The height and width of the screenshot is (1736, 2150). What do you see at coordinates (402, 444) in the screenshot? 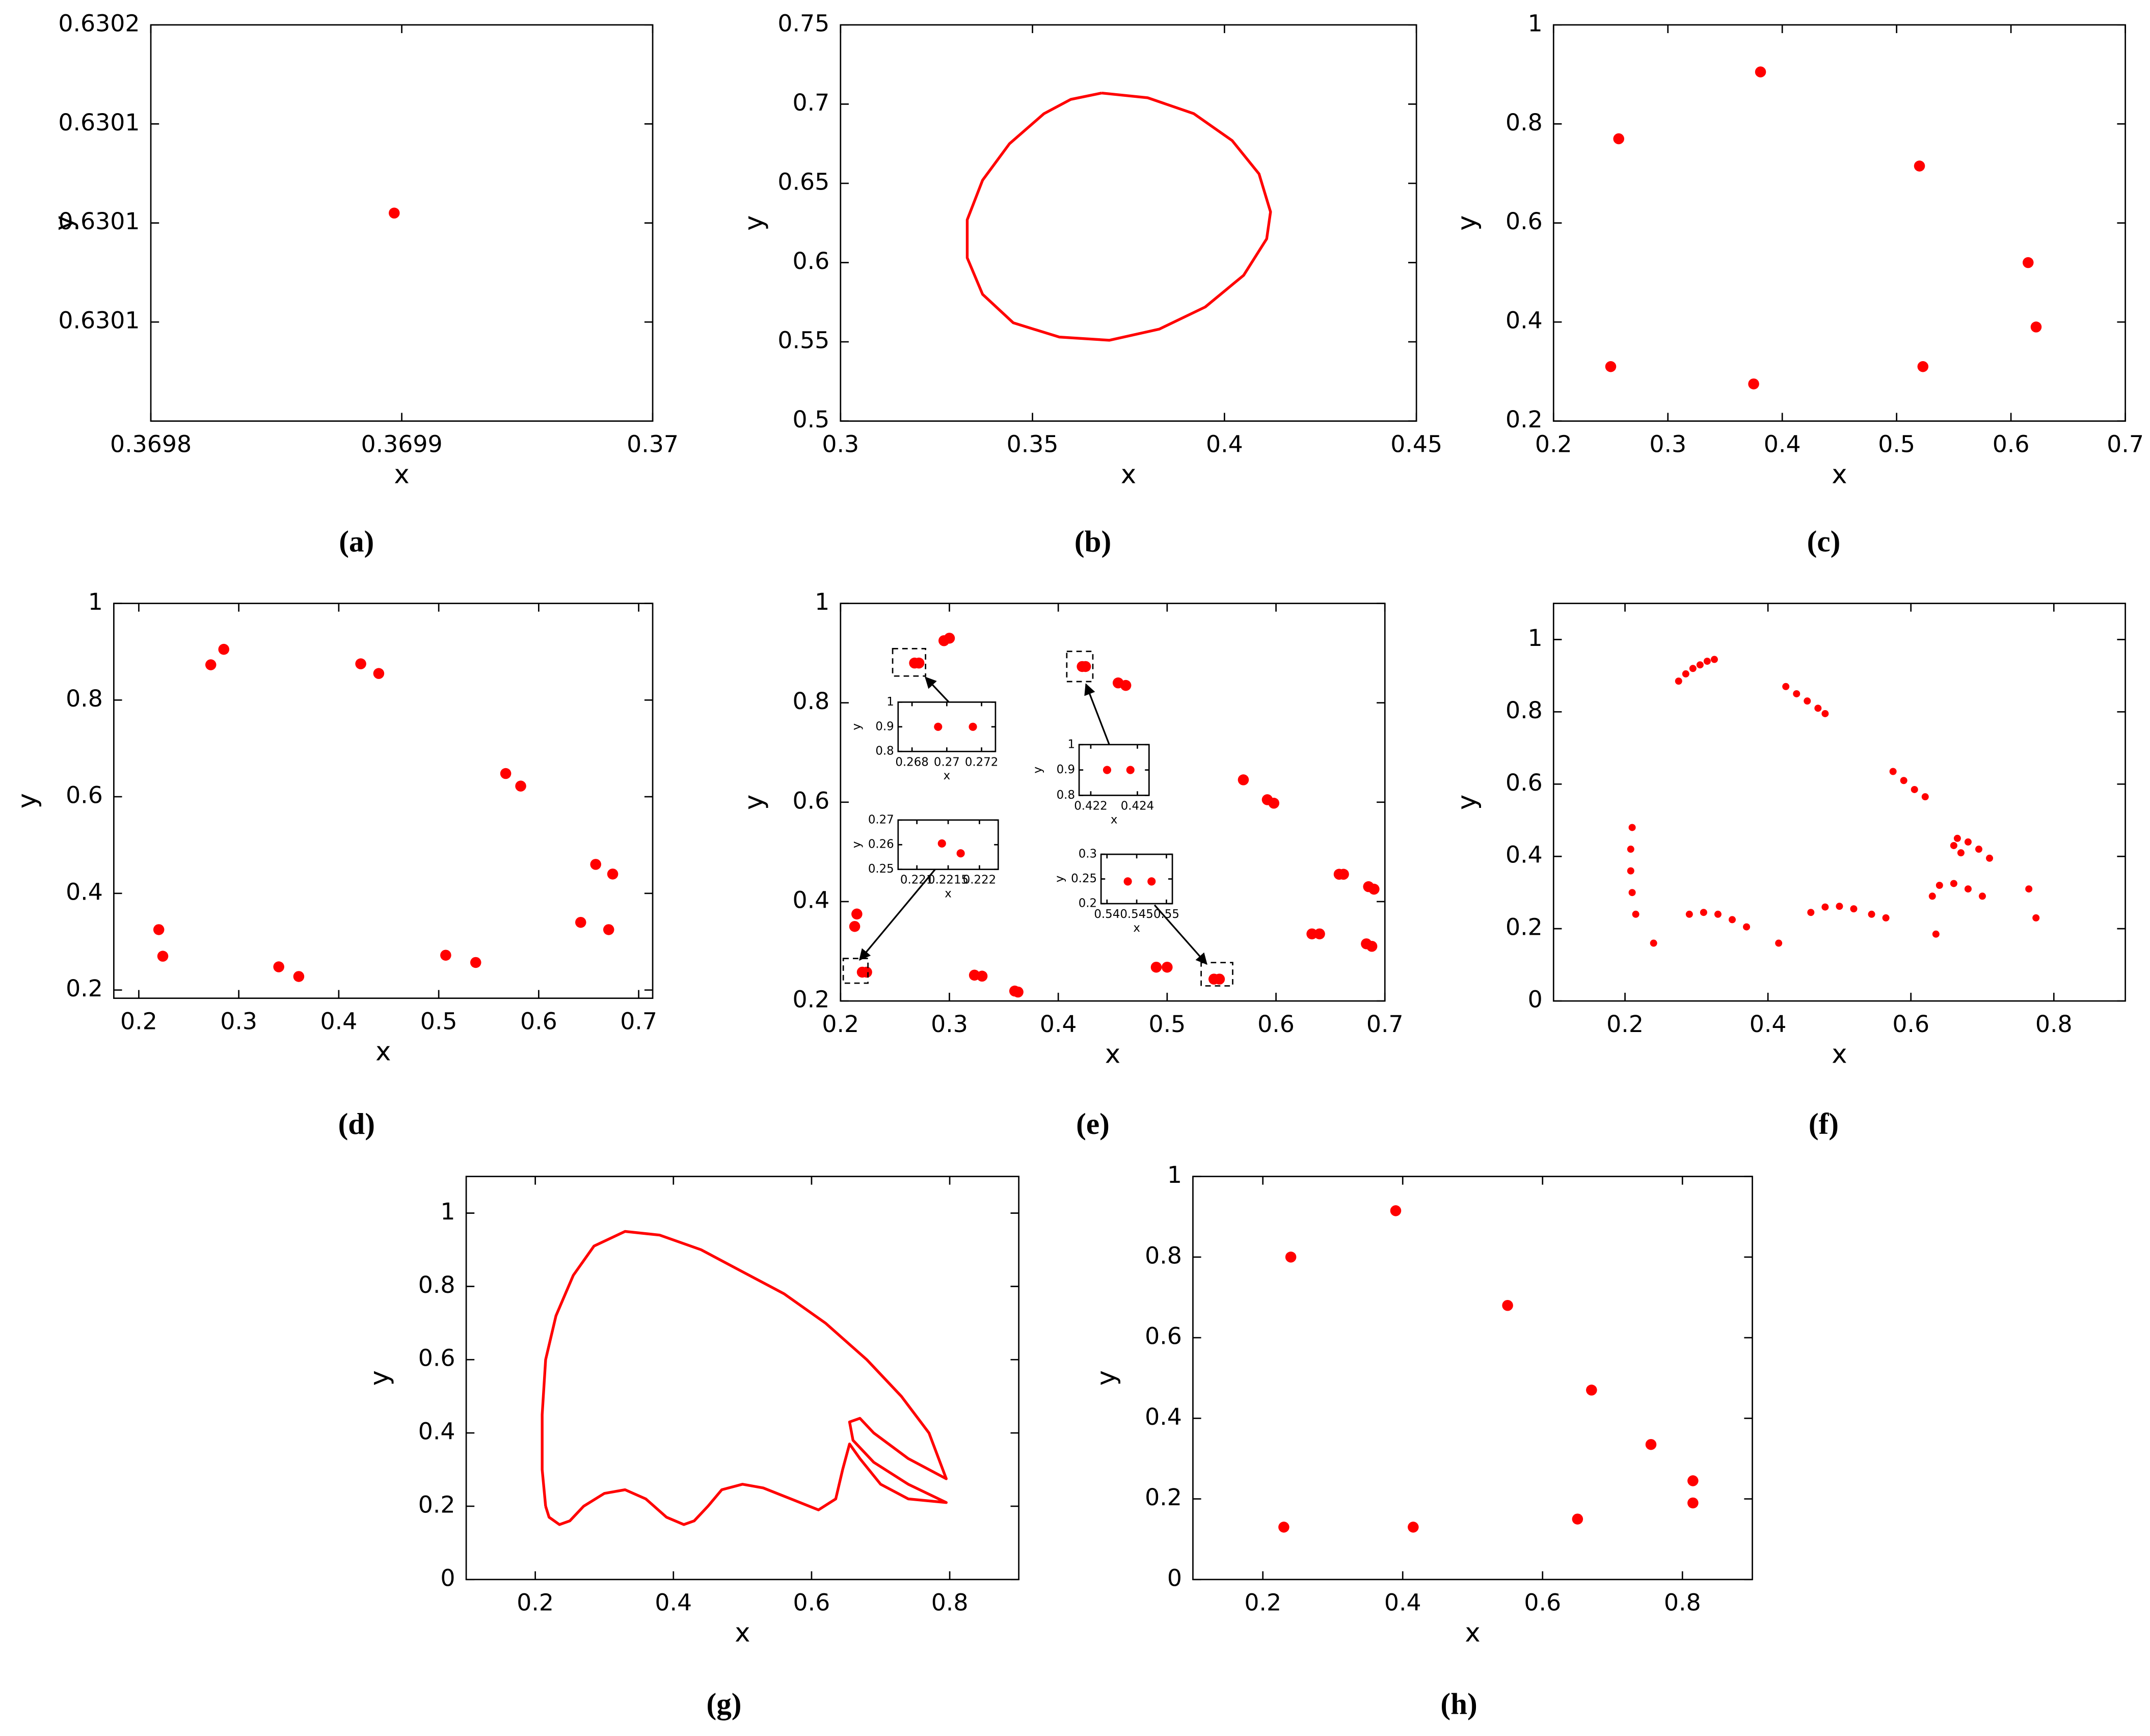
I see `x-tick-label: 0.3699` at bounding box center [402, 444].